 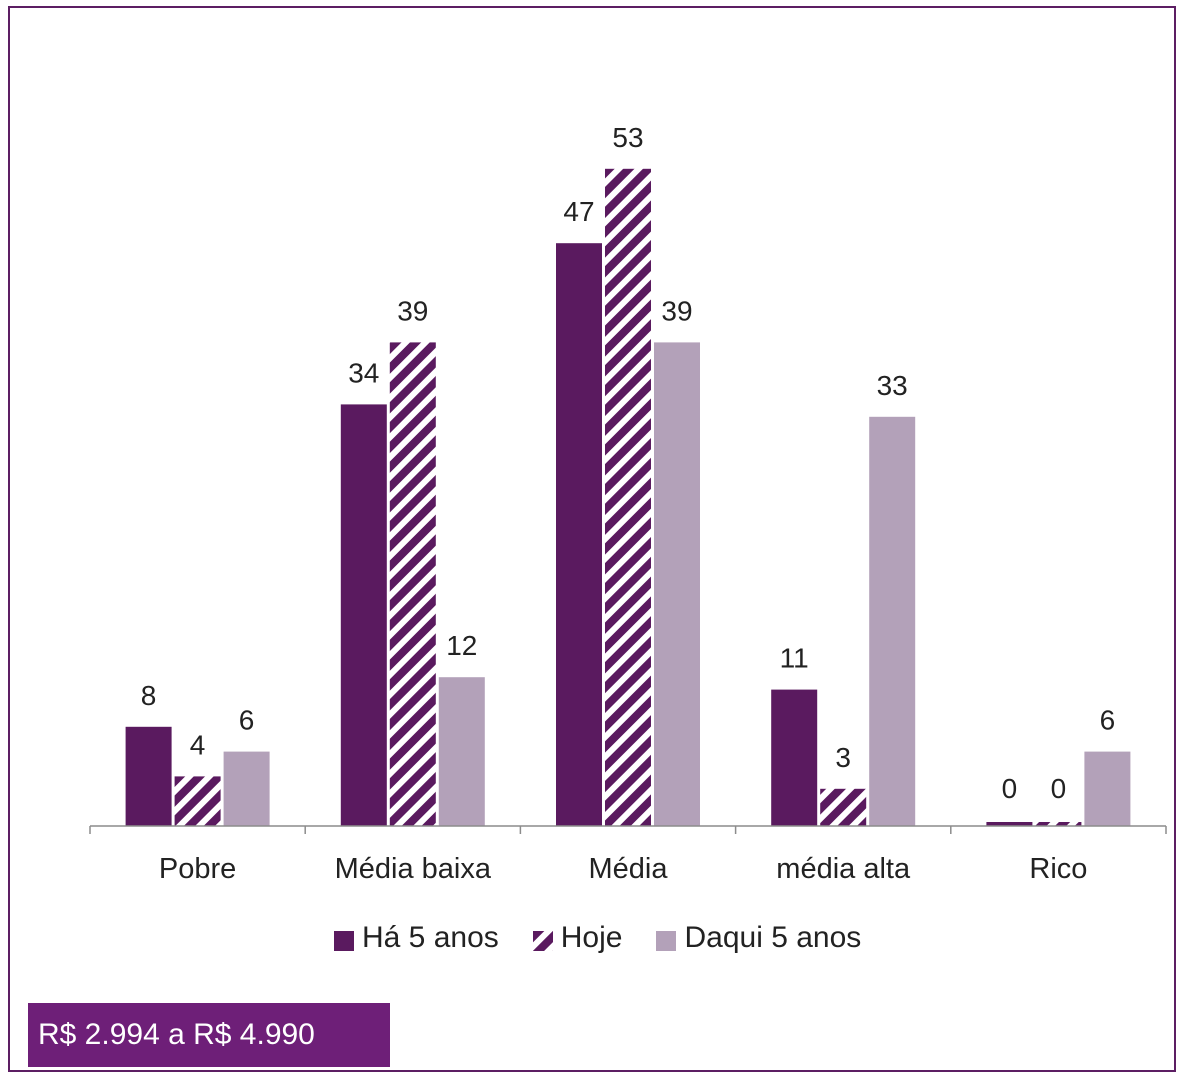 What do you see at coordinates (666, 941) in the screenshot?
I see `legend-swatch-light` at bounding box center [666, 941].